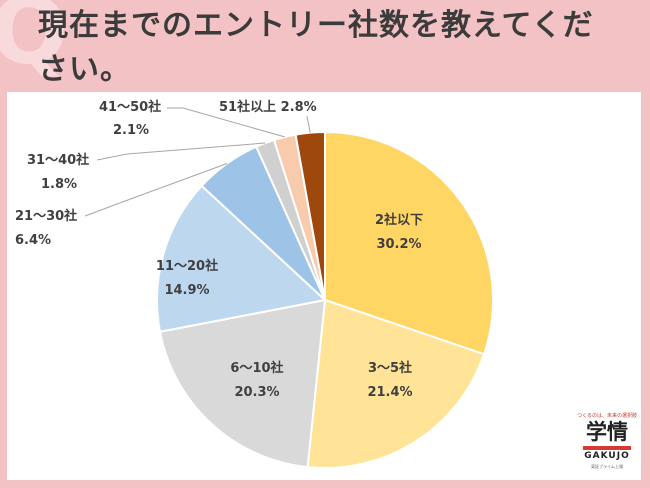 This screenshot has width=650, height=488. What do you see at coordinates (398, 244) in the screenshot?
I see `slice-value-label: 30.2%` at bounding box center [398, 244].